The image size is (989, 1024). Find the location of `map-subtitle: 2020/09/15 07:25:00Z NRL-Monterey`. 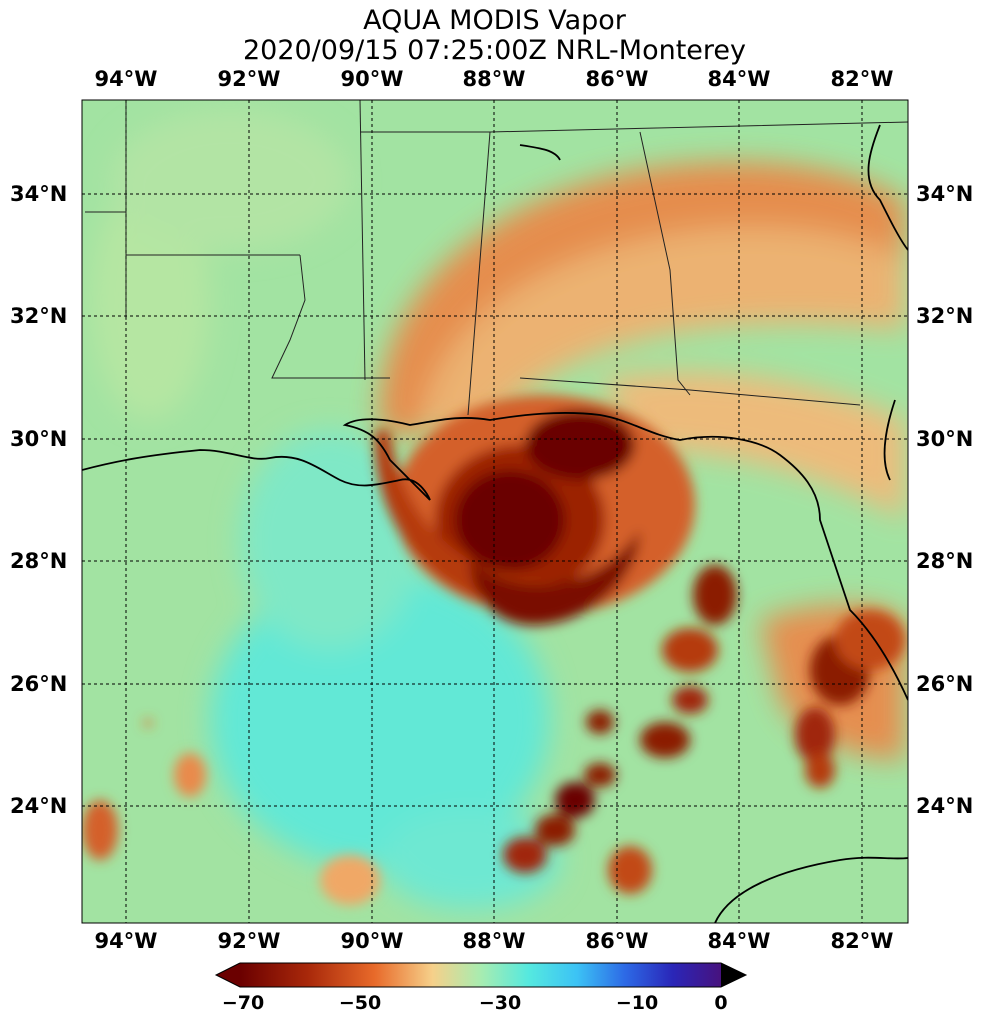

map-subtitle: 2020/09/15 07:25:00Z NRL-Monterey is located at coordinates (494, 50).